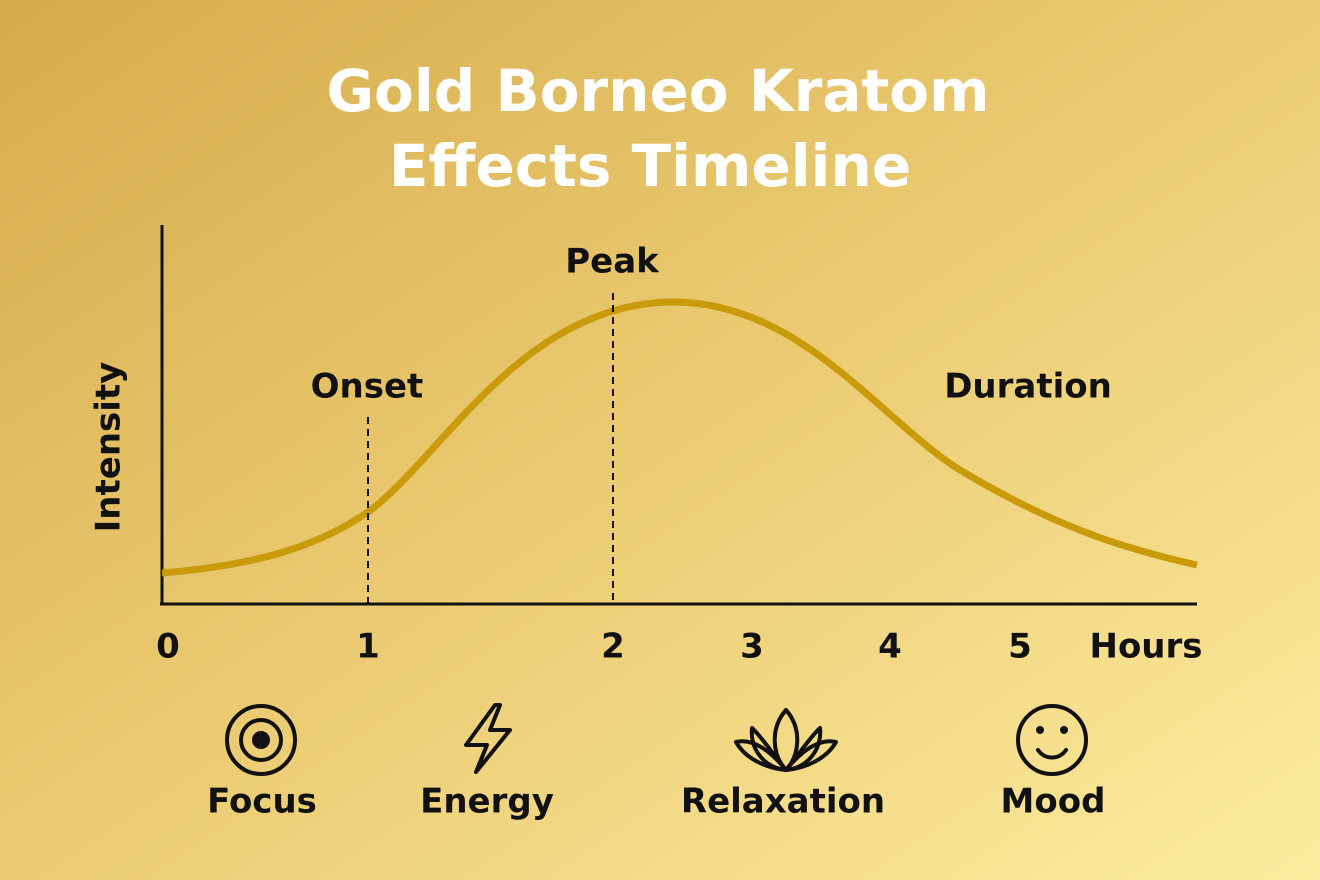 The image size is (1320, 880). Describe the element at coordinates (613, 647) in the screenshot. I see `x-tick-label: 2` at that location.